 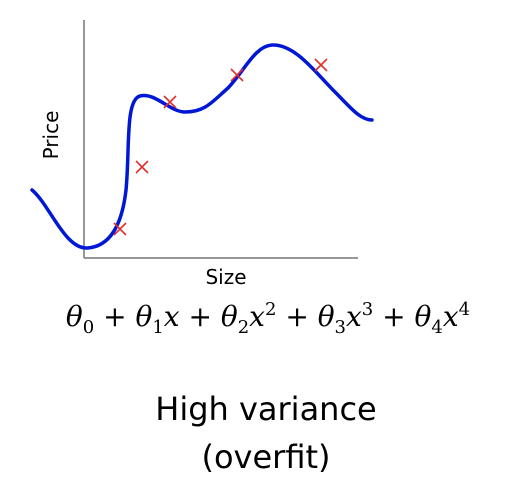 I want to click on formula-token: 0, so click(x=88, y=327).